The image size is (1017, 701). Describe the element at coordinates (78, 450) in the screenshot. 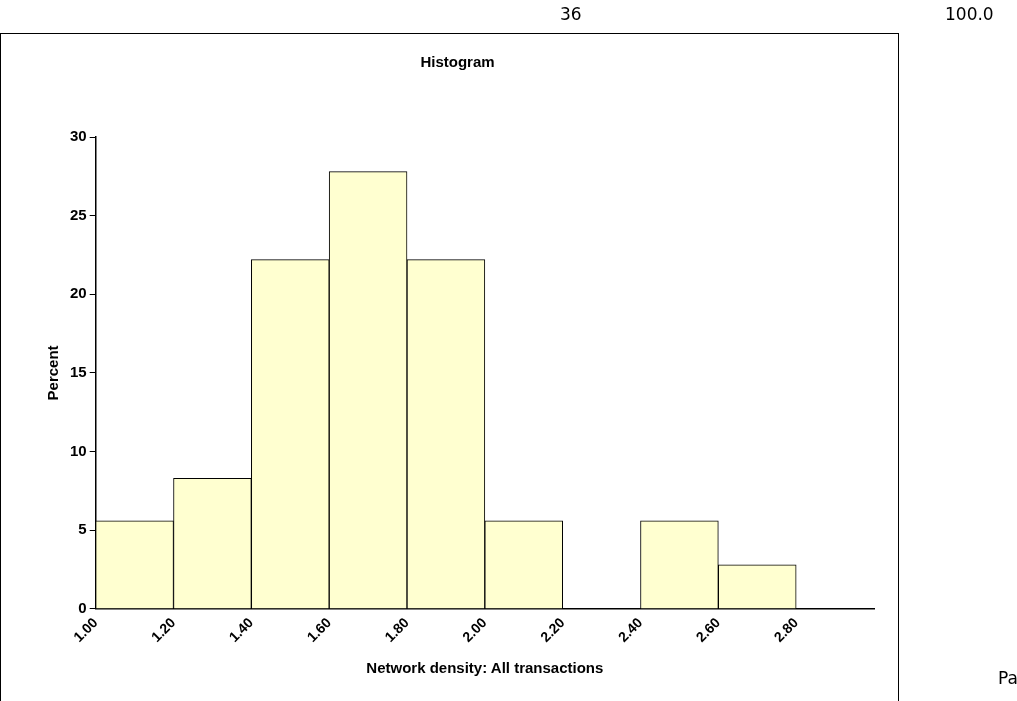

I see `y-tick-label: 10` at that location.